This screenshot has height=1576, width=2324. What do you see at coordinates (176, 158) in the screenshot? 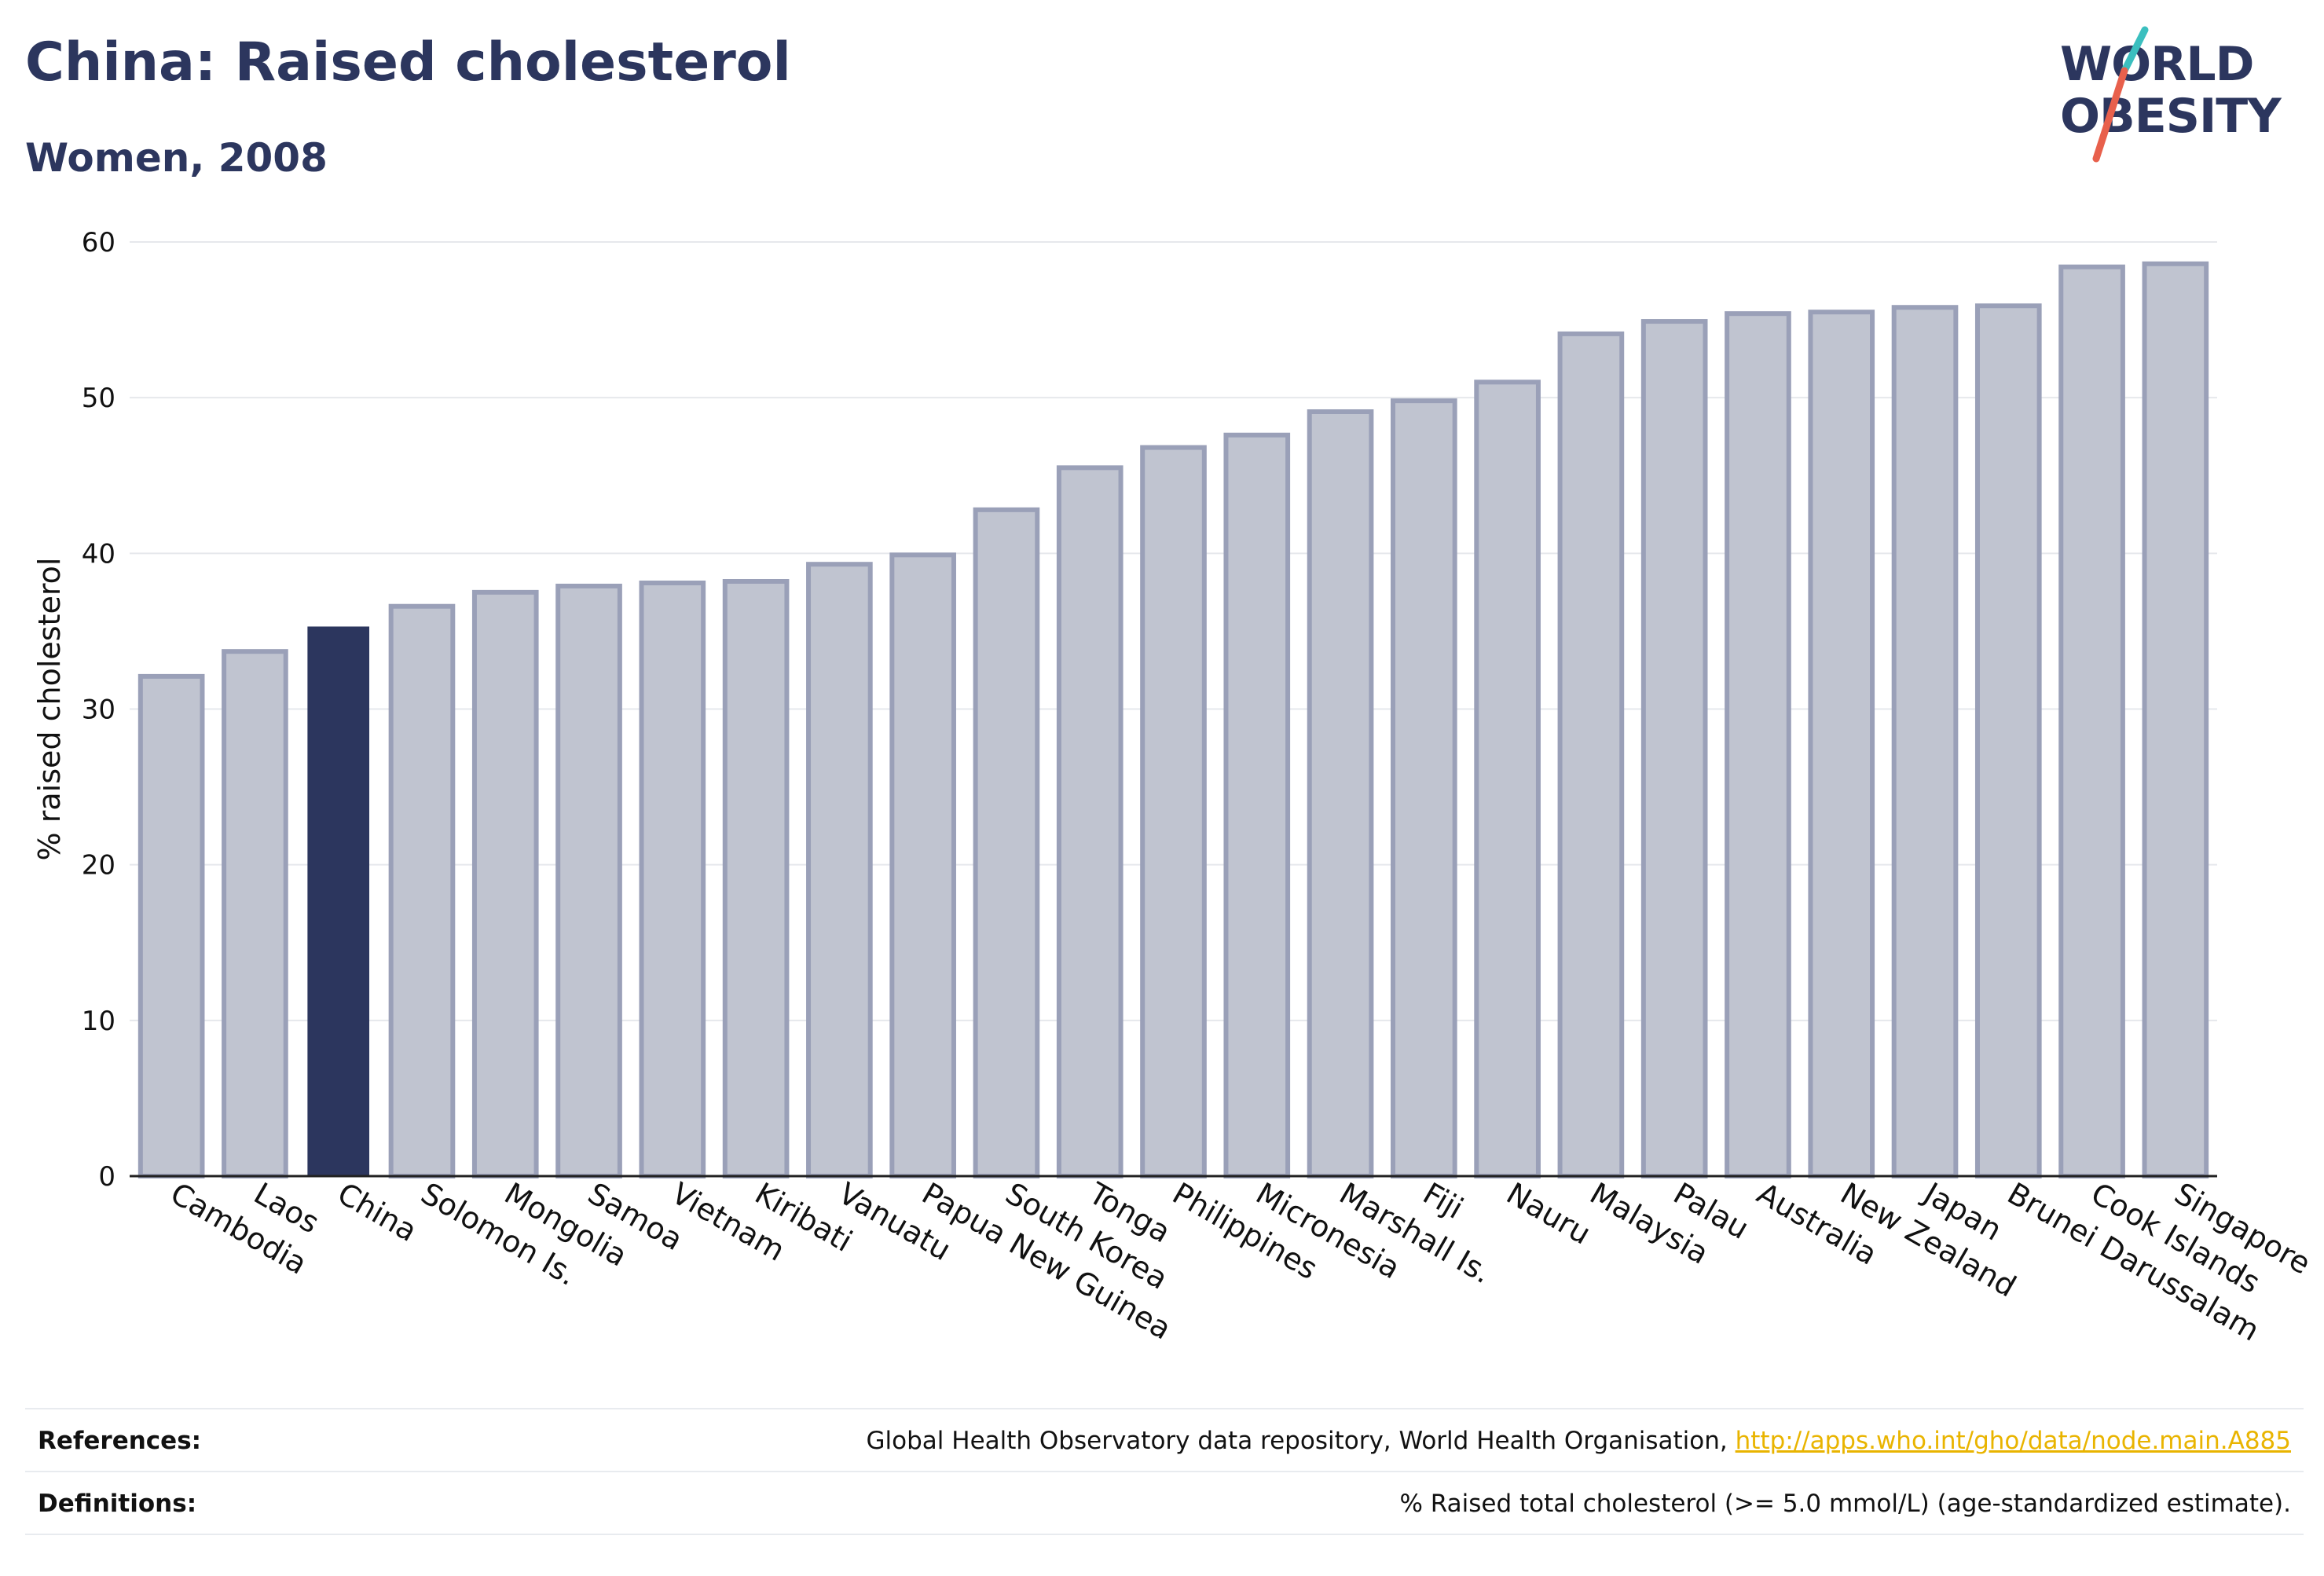
I see `chart-subtitle: Women, 2008` at bounding box center [176, 158].